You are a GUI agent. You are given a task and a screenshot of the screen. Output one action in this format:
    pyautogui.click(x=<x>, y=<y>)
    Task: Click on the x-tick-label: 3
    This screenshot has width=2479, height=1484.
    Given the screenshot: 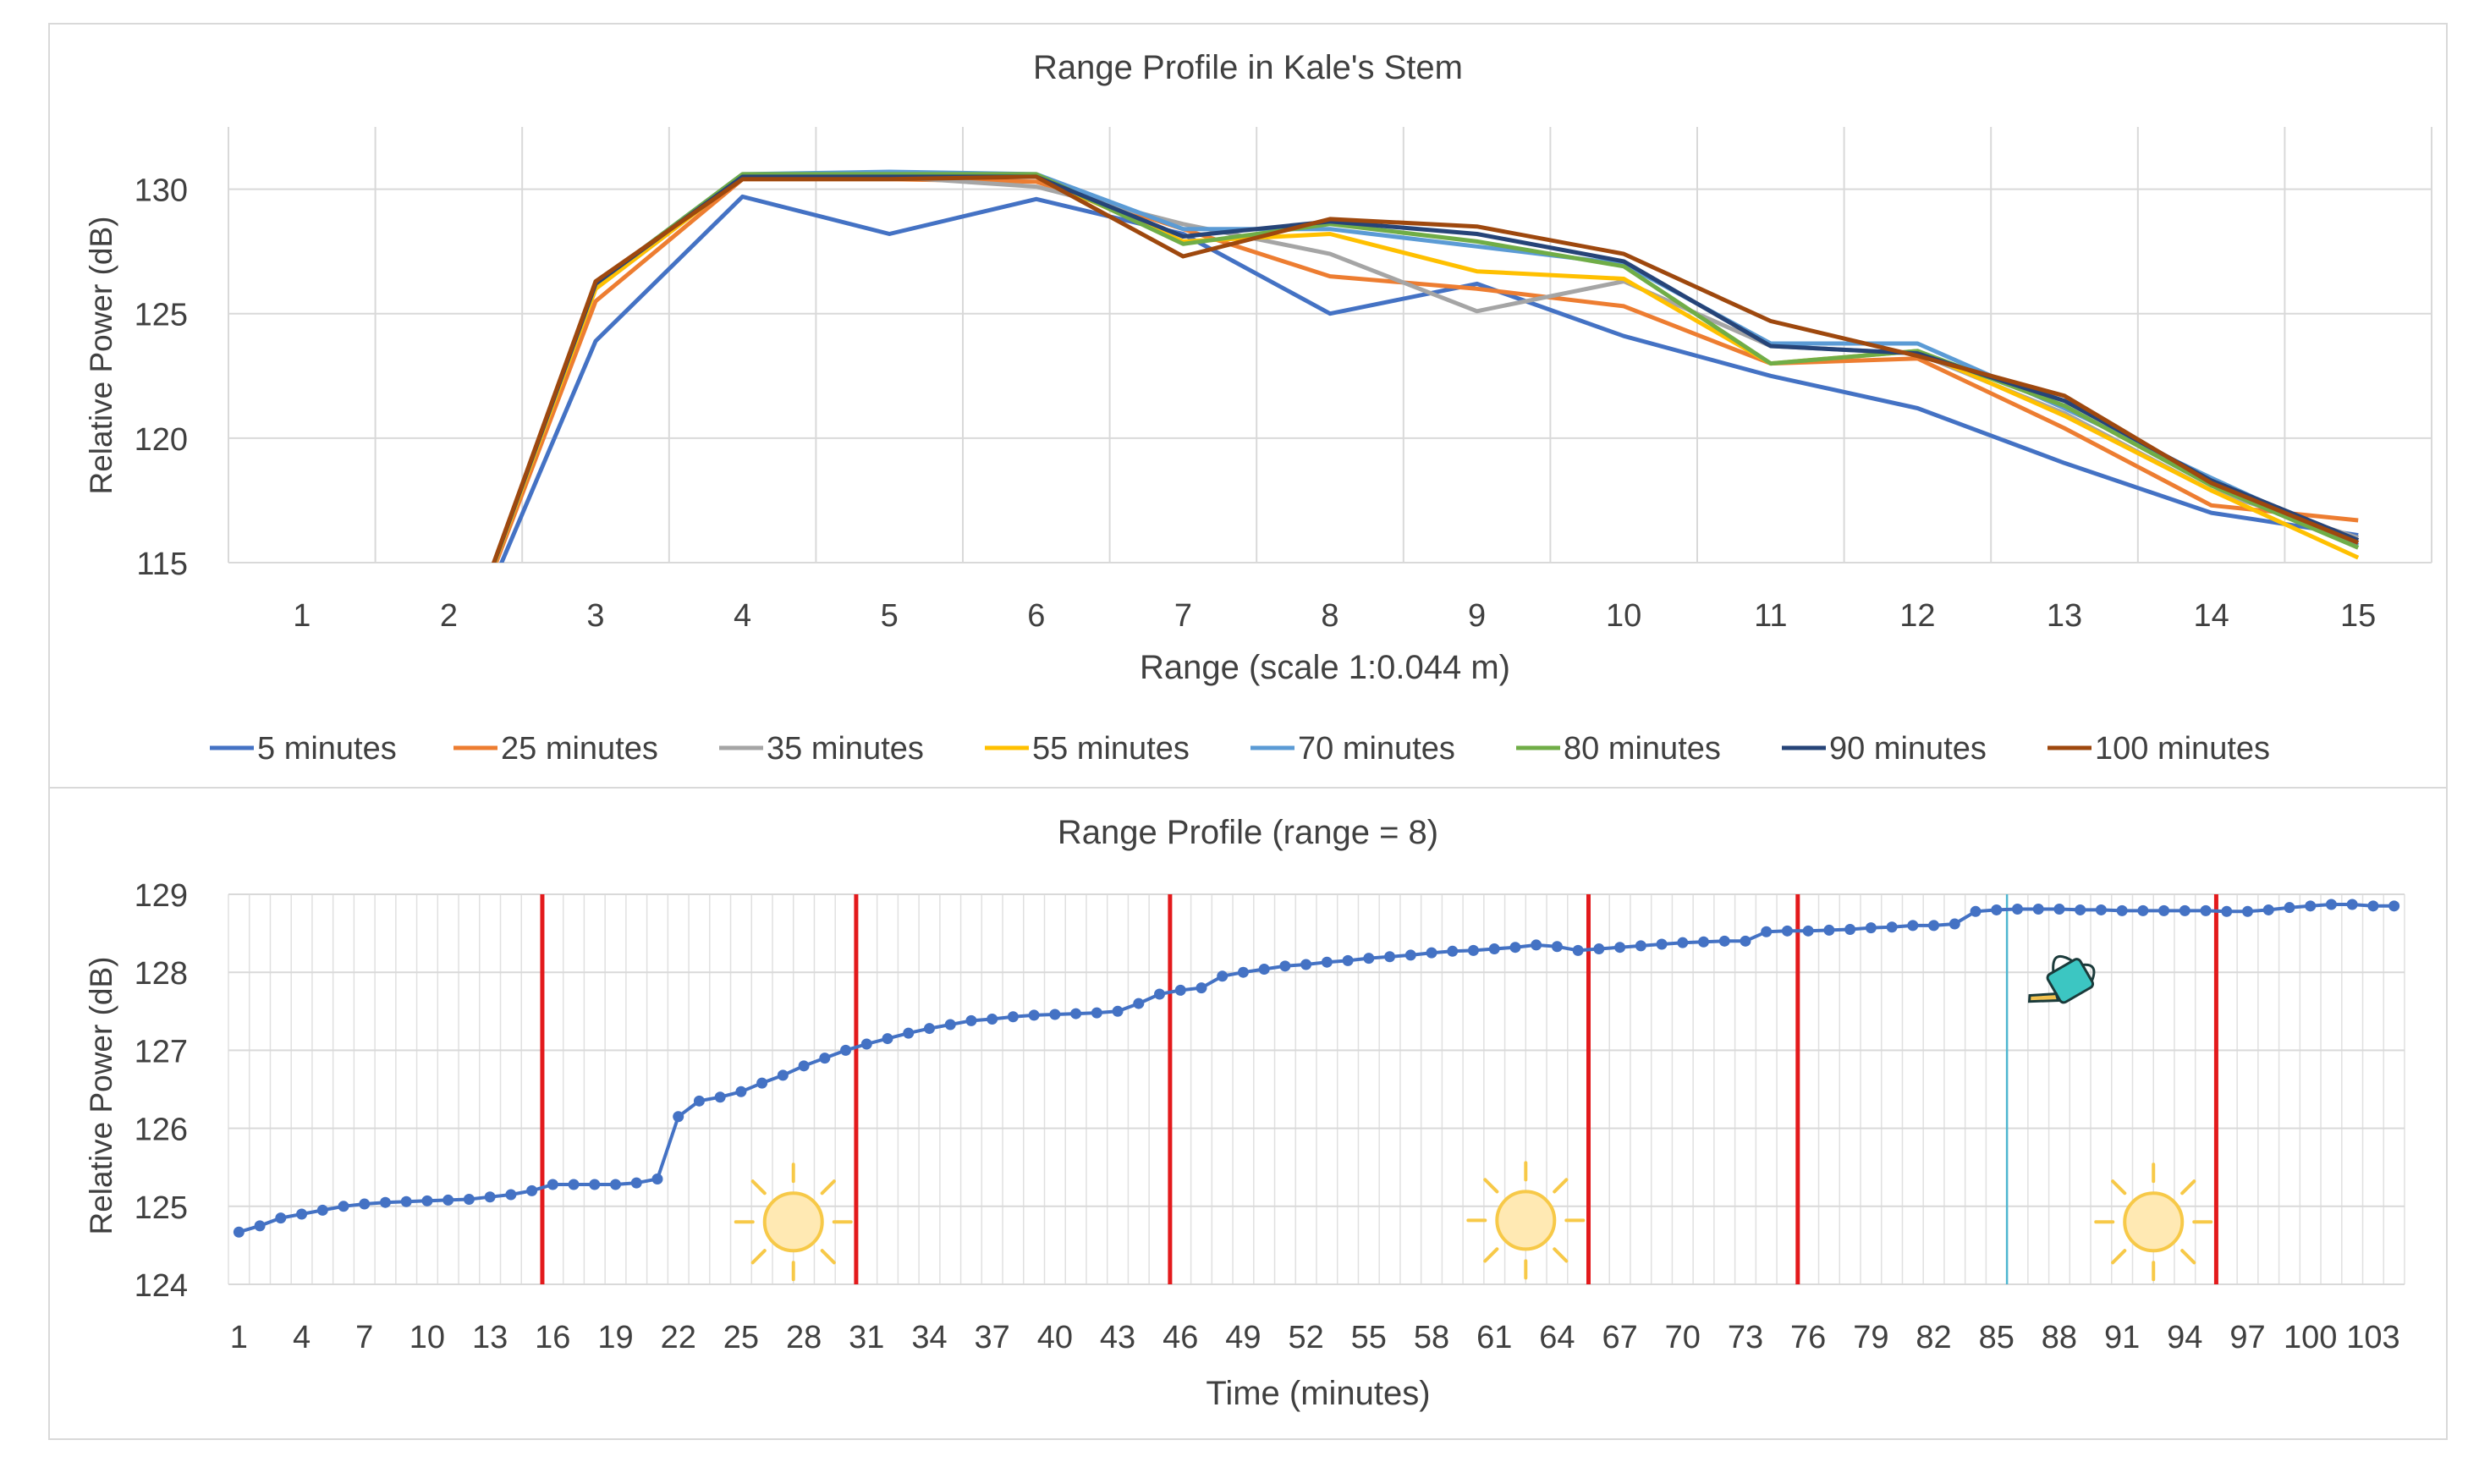 What is the action you would take?
    pyautogui.click(x=595, y=616)
    